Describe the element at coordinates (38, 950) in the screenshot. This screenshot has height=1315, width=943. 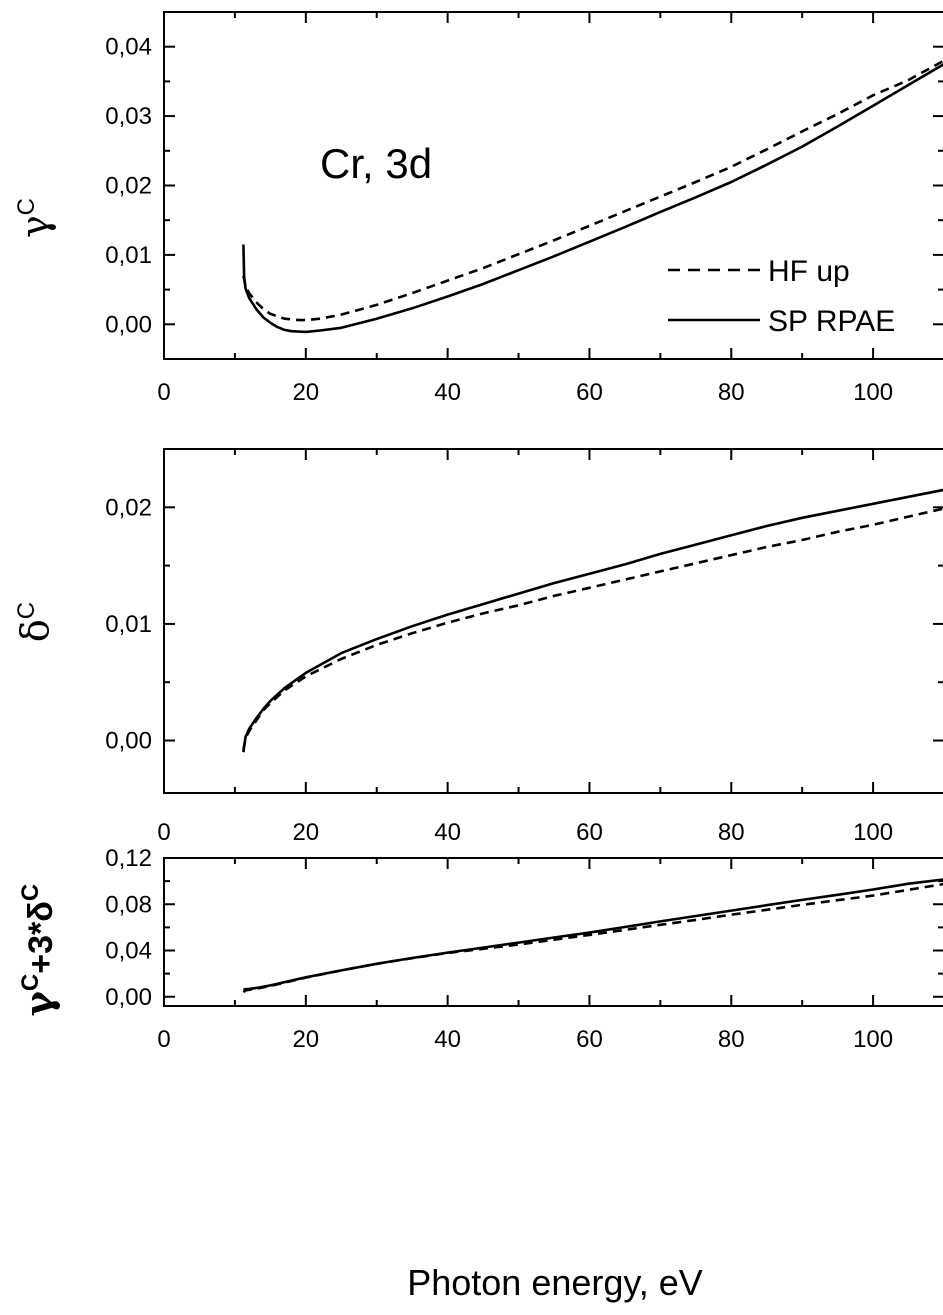
I see `ylabel-combined: γC+3*δC` at that location.